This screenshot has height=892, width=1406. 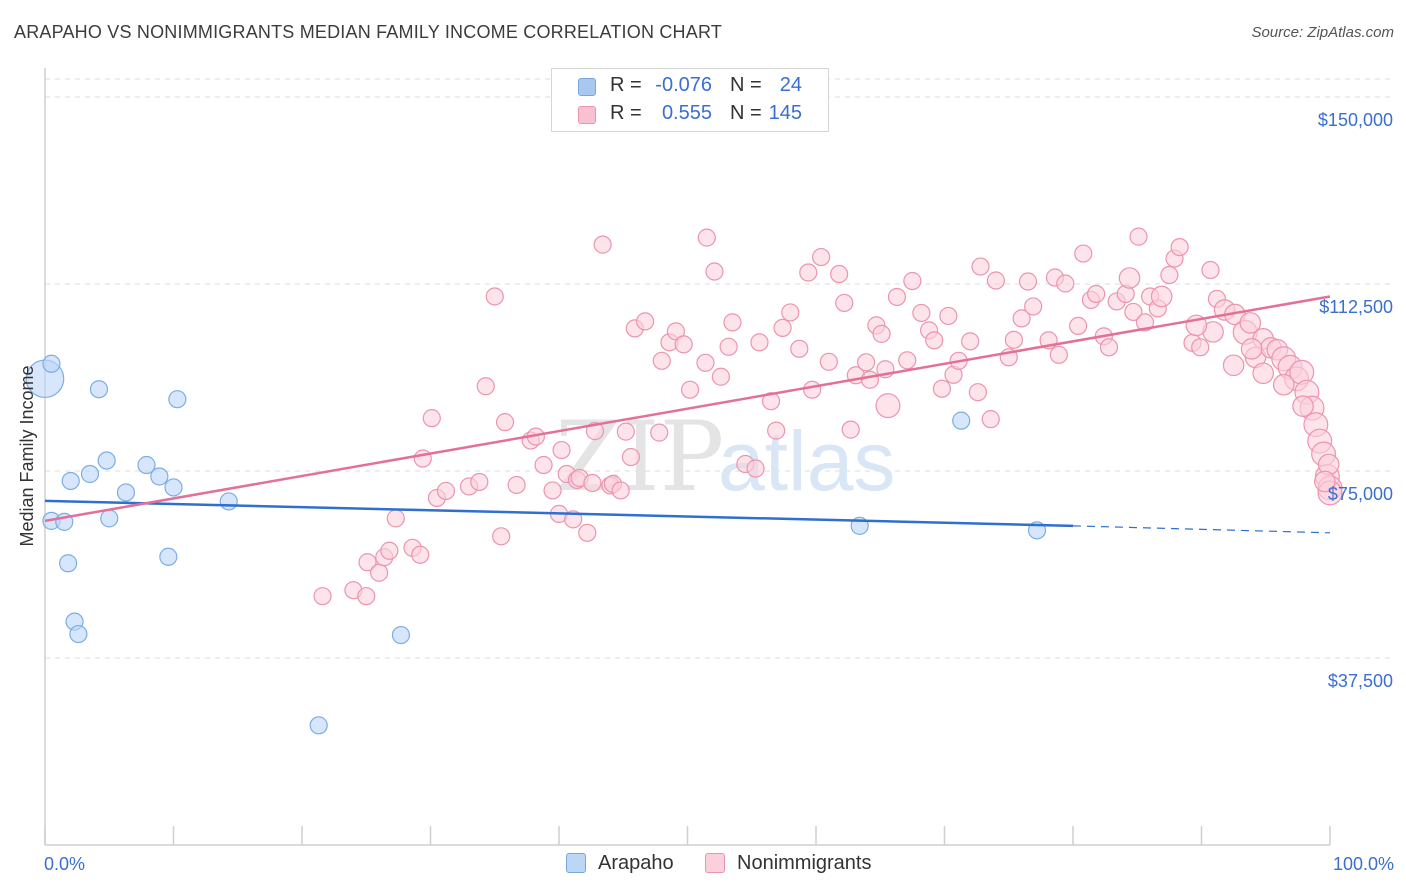 What do you see at coordinates (1360, 494) in the screenshot?
I see `y-tick-label: $75,000` at bounding box center [1360, 494].